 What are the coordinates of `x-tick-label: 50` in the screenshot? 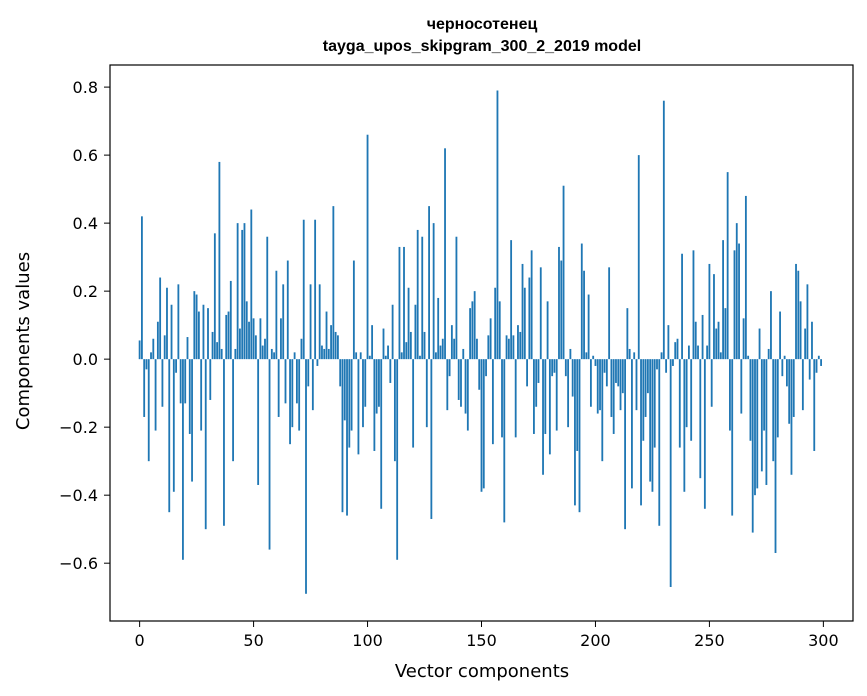 It's located at (253, 640).